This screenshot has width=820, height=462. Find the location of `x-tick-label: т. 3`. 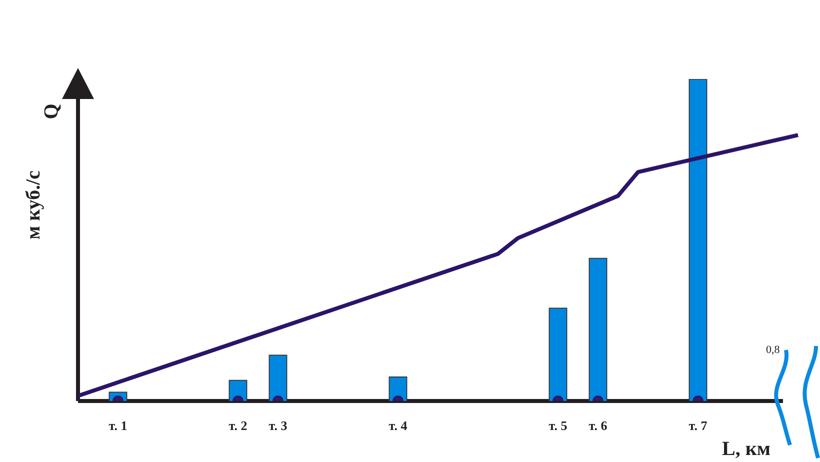

x-tick-label: т. 3 is located at coordinates (278, 426).